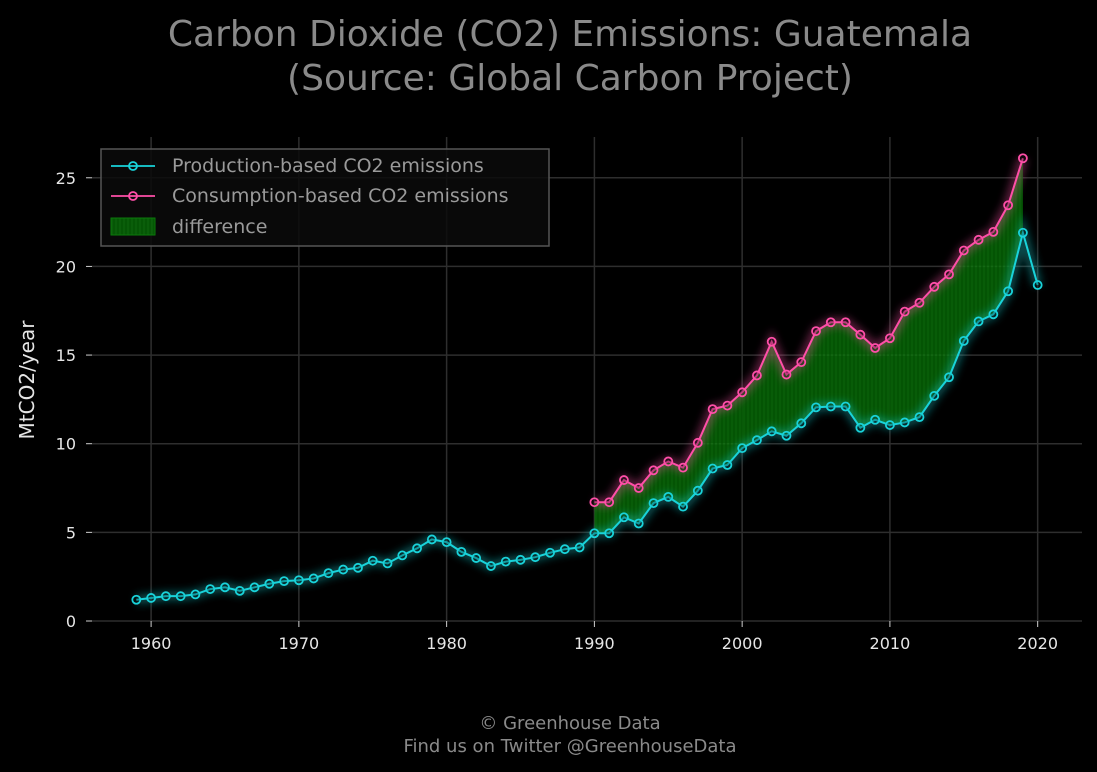 This screenshot has height=772, width=1097. Describe the element at coordinates (569, 723) in the screenshot. I see `footer-copyright: © Greenhouse Data` at that location.